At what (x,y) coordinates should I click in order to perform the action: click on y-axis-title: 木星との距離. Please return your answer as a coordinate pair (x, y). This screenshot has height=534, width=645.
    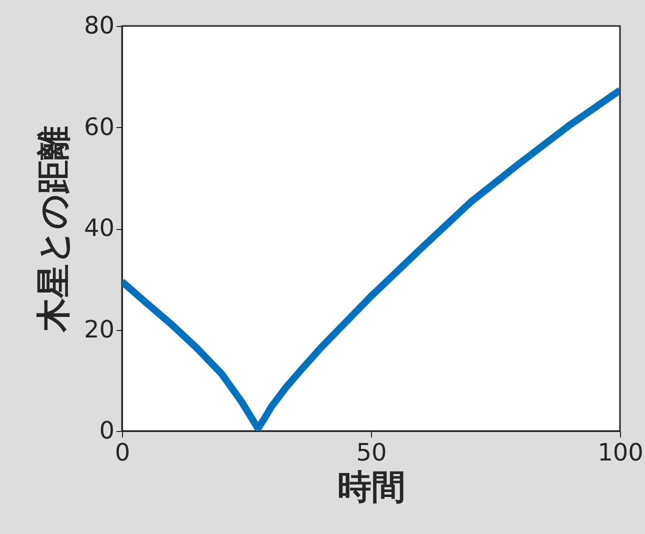
    Looking at the image, I should click on (54, 229).